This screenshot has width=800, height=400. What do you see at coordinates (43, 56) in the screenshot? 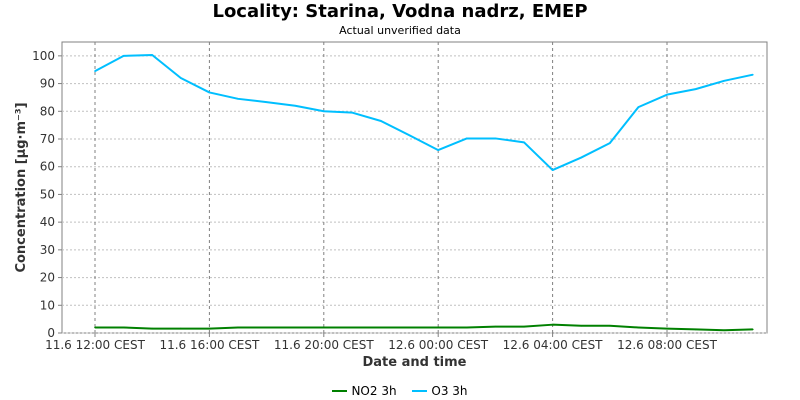
I see `y-tick-label: 100` at bounding box center [43, 56].